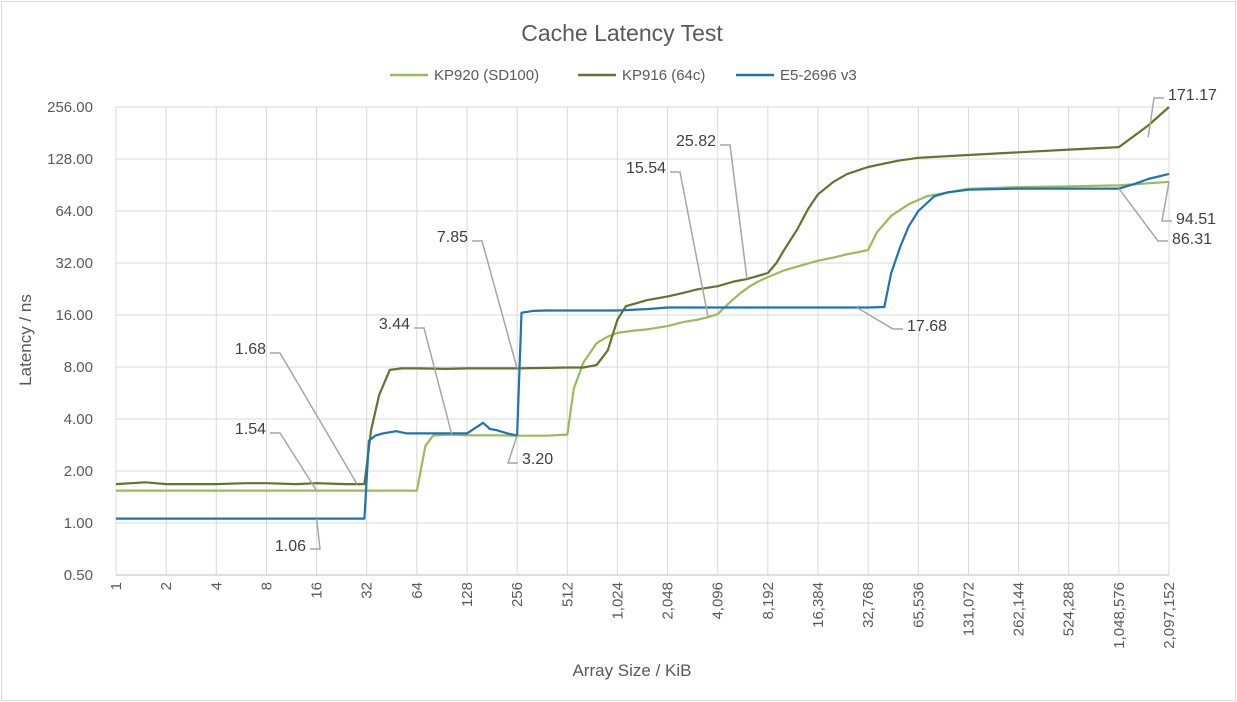 Image resolution: width=1237 pixels, height=702 pixels. I want to click on x-tick-label: 32,768, so click(868, 605).